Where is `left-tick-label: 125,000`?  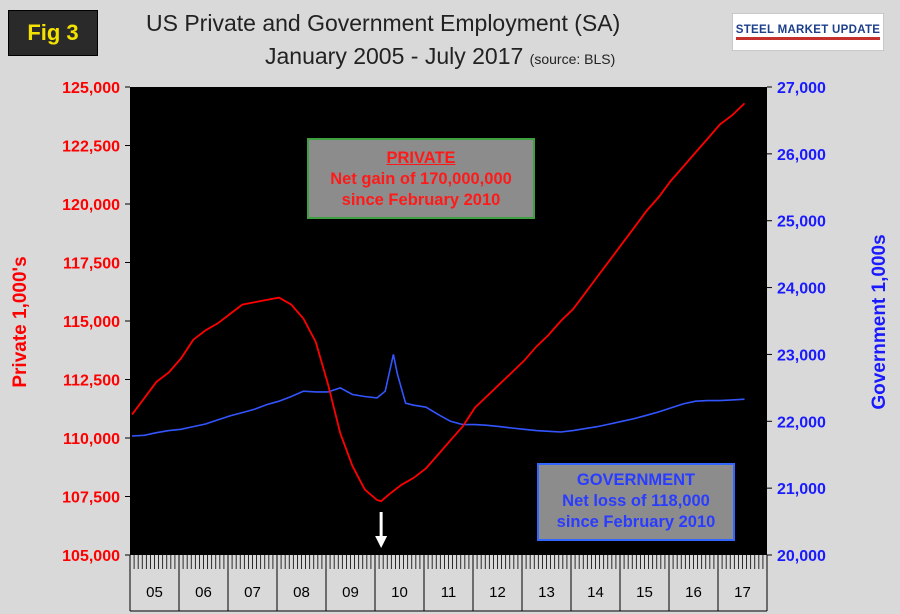
left-tick-label: 125,000 is located at coordinates (91, 88).